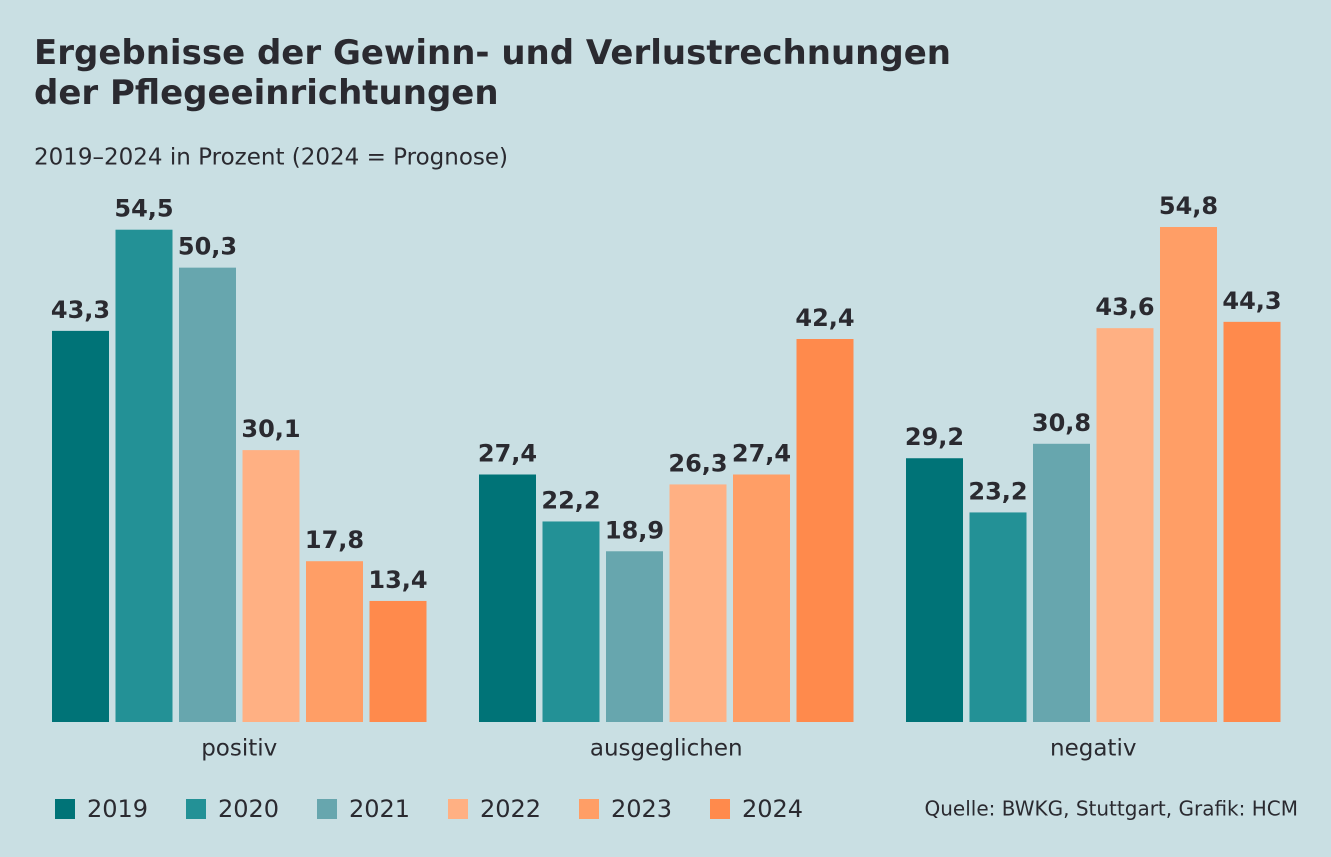  Describe the element at coordinates (1112, 809) in the screenshot. I see `source: Quelle: BWKG, Stuttgart, Grafik: HCM` at that location.